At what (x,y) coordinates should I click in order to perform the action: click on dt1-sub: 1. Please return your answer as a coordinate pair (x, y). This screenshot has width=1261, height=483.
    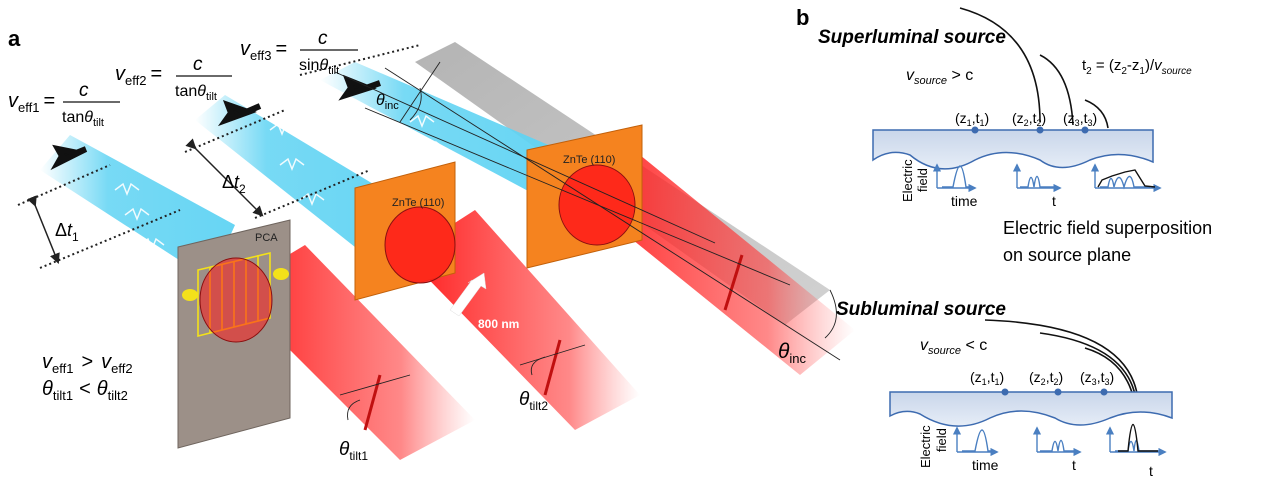
    Looking at the image, I should click on (75, 237).